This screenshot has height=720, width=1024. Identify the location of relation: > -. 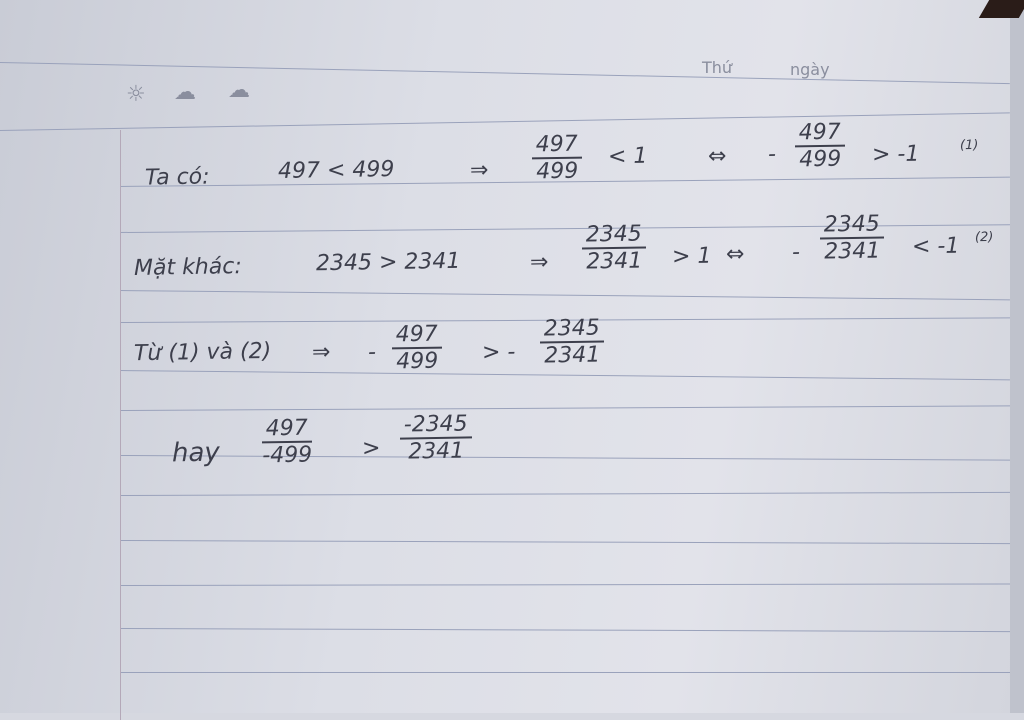
(498, 352).